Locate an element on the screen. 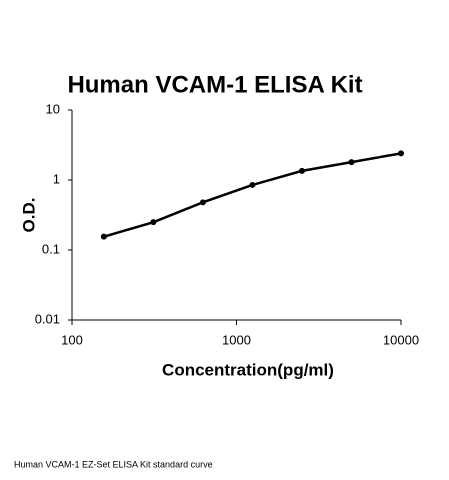  x-tick-label: 10000 is located at coordinates (401, 339).